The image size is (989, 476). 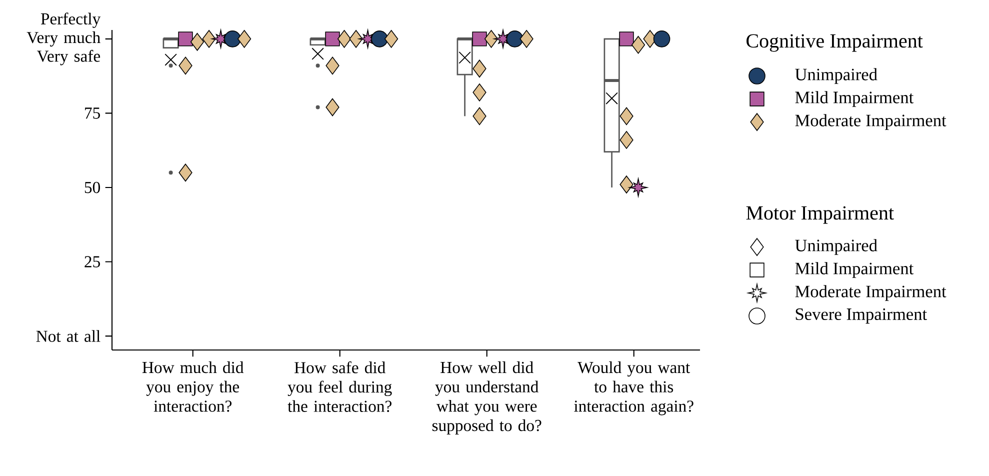 What do you see at coordinates (487, 397) in the screenshot?
I see `x-tick-label: How well did you understand what you were supposed to do?` at bounding box center [487, 397].